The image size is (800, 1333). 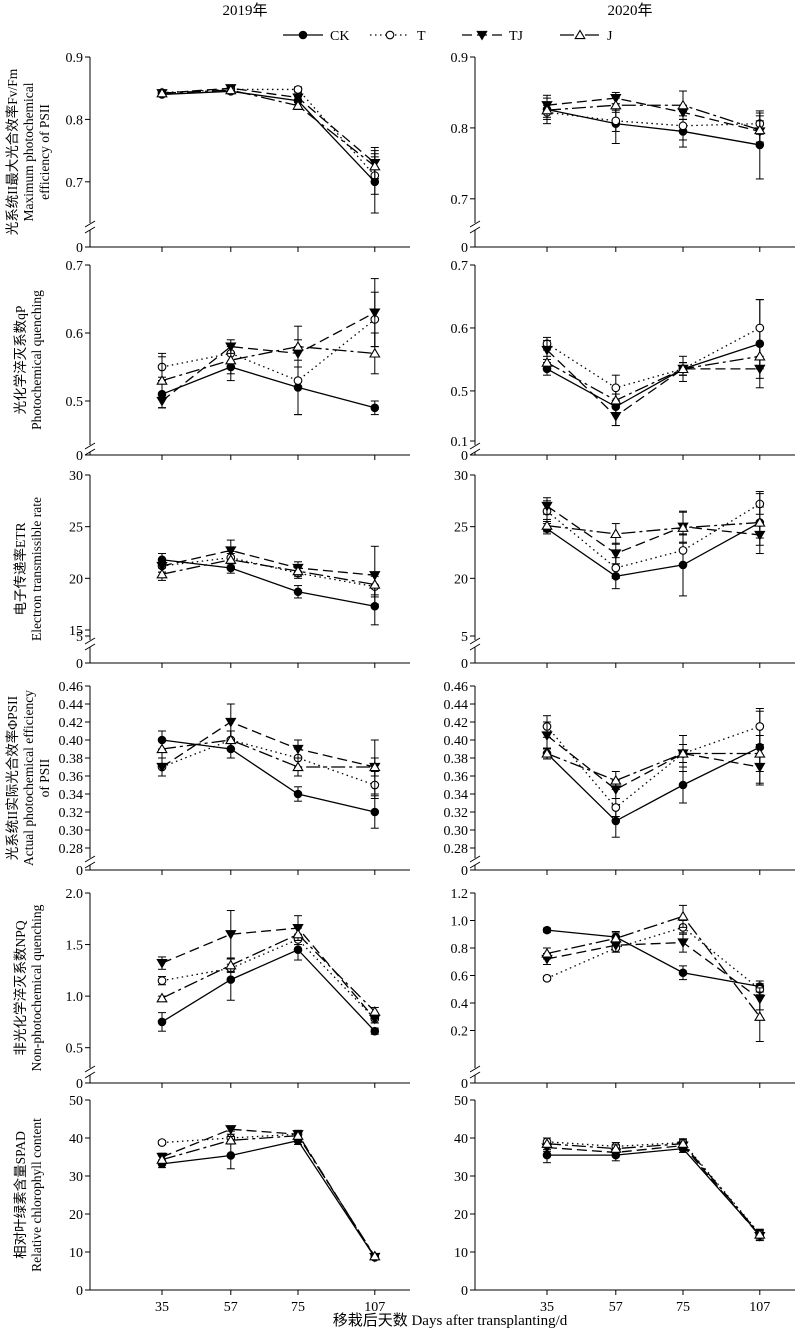 What do you see at coordinates (244, 10) in the screenshot?
I see `year-2019-header: 2019年` at bounding box center [244, 10].